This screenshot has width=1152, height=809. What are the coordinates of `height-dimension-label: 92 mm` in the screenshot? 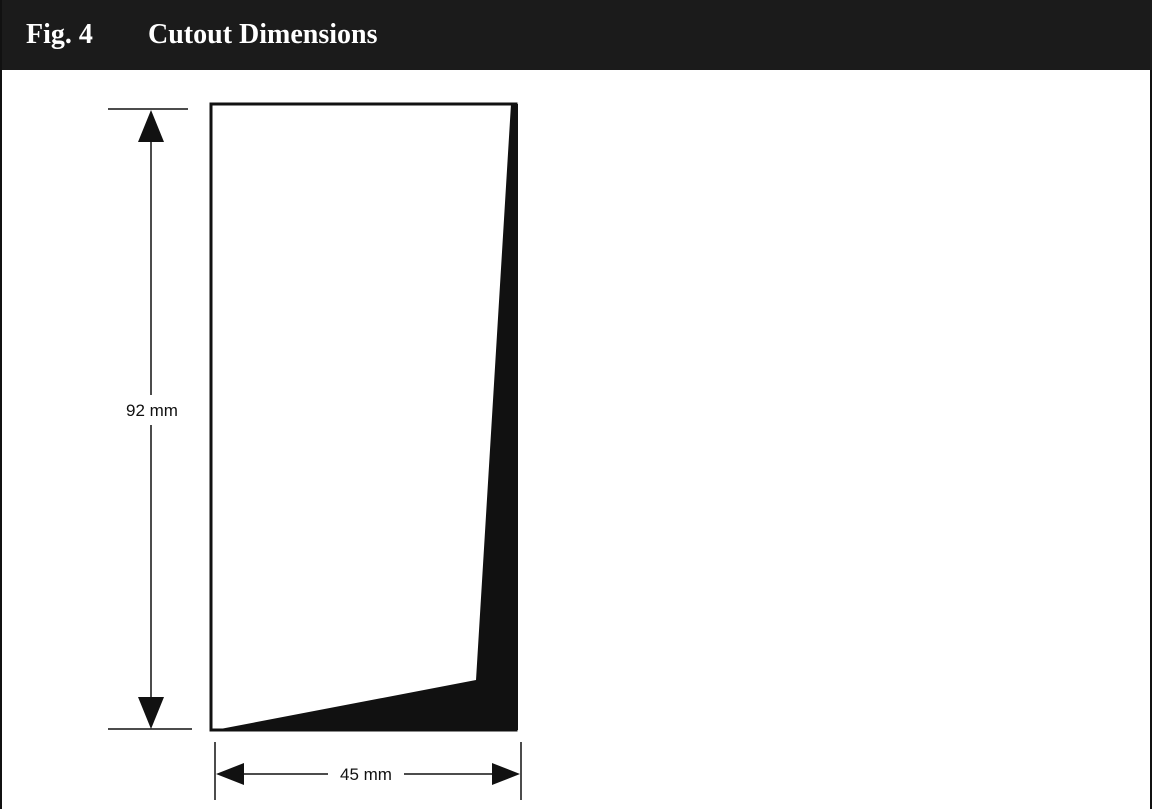 It's located at (152, 410).